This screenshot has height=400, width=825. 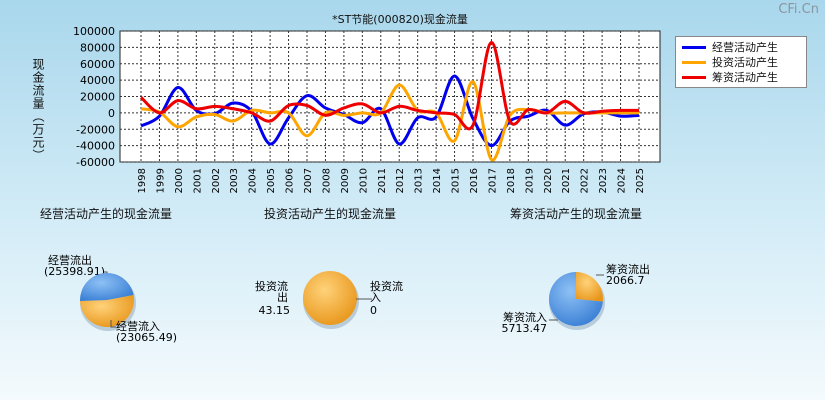 I want to click on pie-slice-value: (23065.49), so click(x=146, y=337).